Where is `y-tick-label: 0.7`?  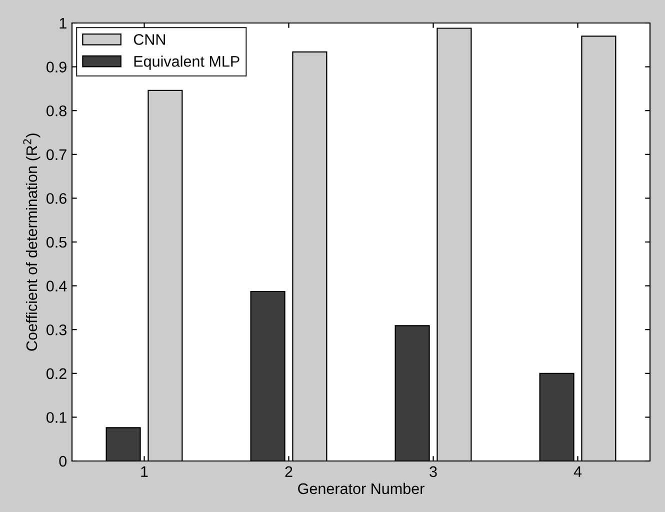 y-tick-label: 0.7 is located at coordinates (56, 154).